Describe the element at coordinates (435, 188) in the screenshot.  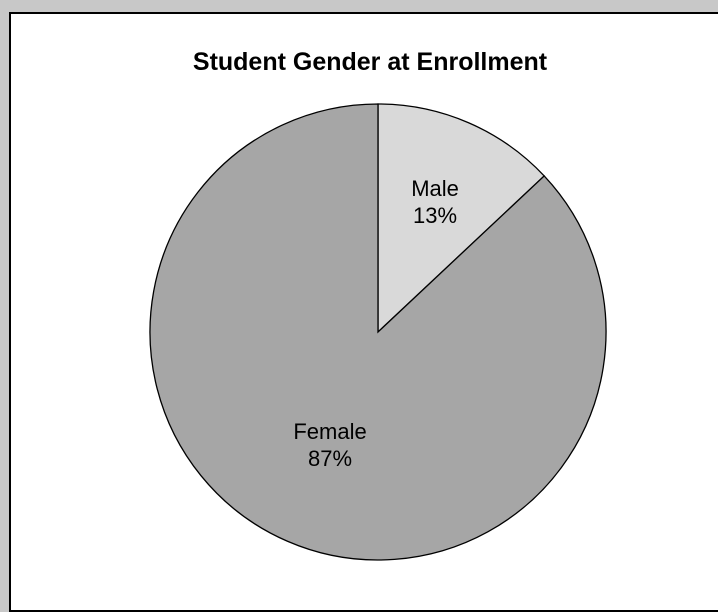
I see `slice-label-male: Male` at that location.